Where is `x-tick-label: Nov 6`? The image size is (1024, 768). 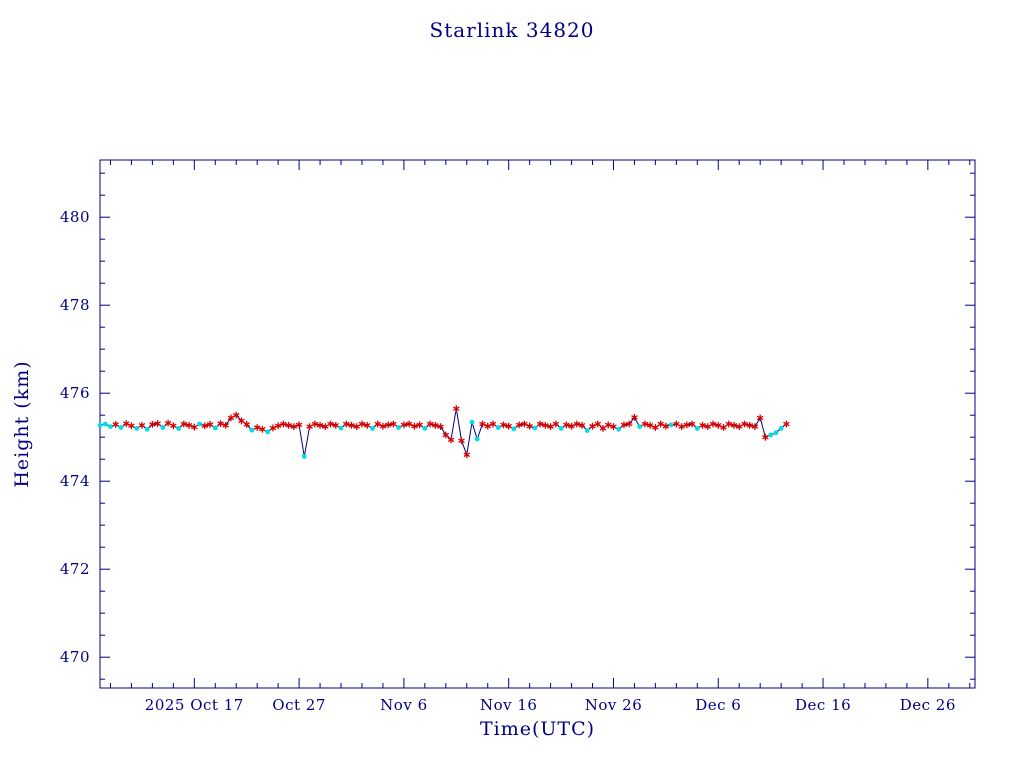 x-tick-label: Nov 6 is located at coordinates (403, 705).